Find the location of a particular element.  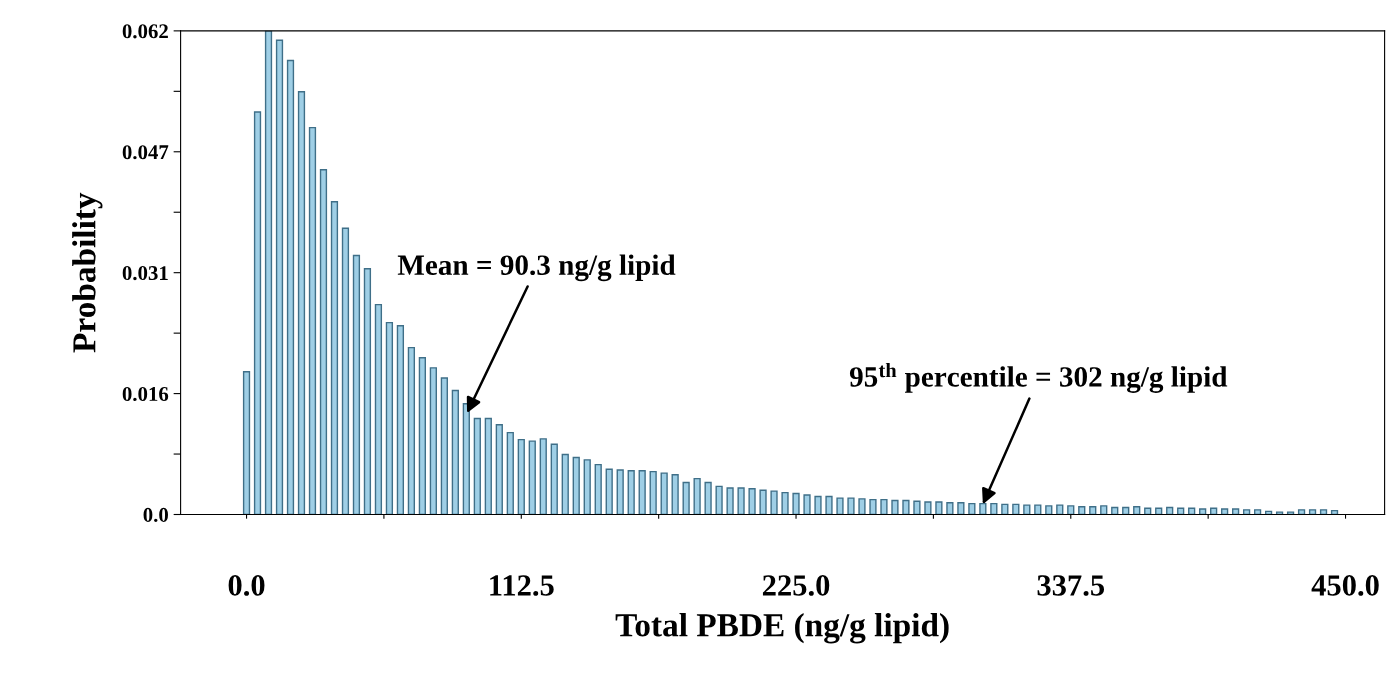

x-tick-label: 337.5 is located at coordinates (1071, 585).